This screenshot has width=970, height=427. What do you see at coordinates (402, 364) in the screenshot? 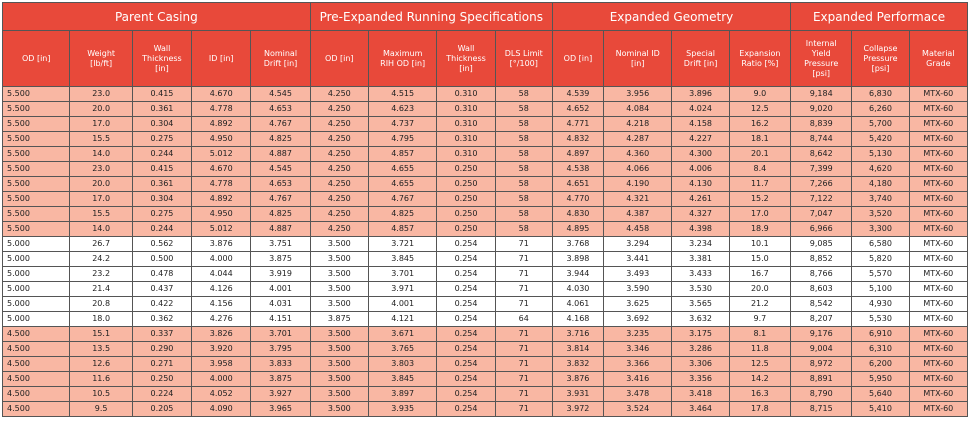
I see `table-cell: 3.803` at bounding box center [402, 364].